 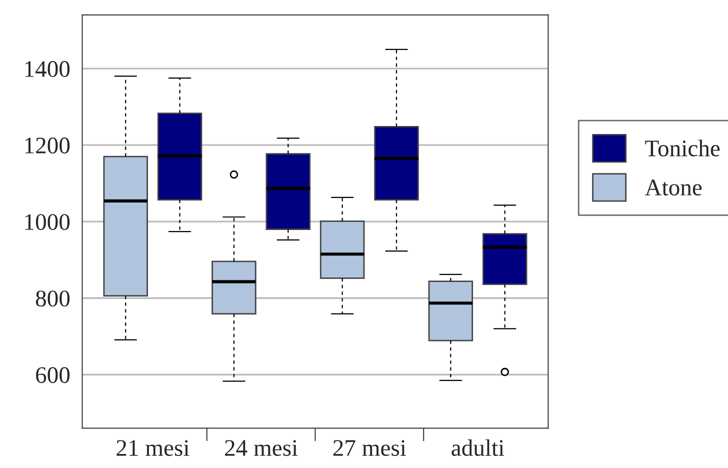 What do you see at coordinates (369, 448) in the screenshot?
I see `x-tick-label: 27 mesi` at bounding box center [369, 448].